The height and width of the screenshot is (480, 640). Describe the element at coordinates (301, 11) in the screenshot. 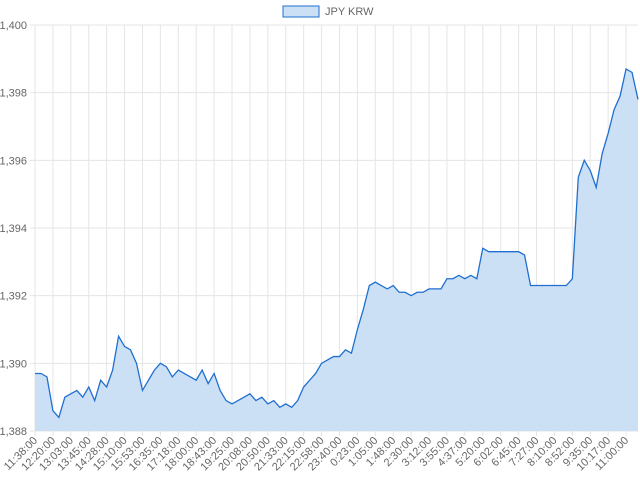

I see `legend-swatch` at that location.